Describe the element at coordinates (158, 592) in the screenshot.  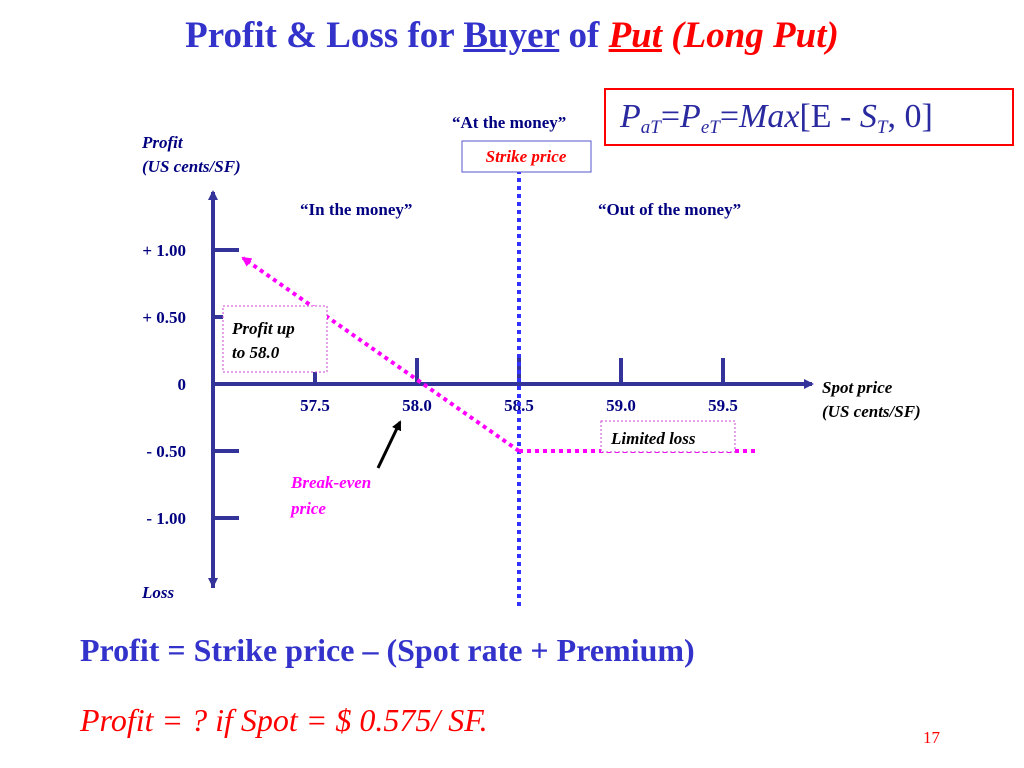
I see `y-axis-loss-label: Loss` at that location.